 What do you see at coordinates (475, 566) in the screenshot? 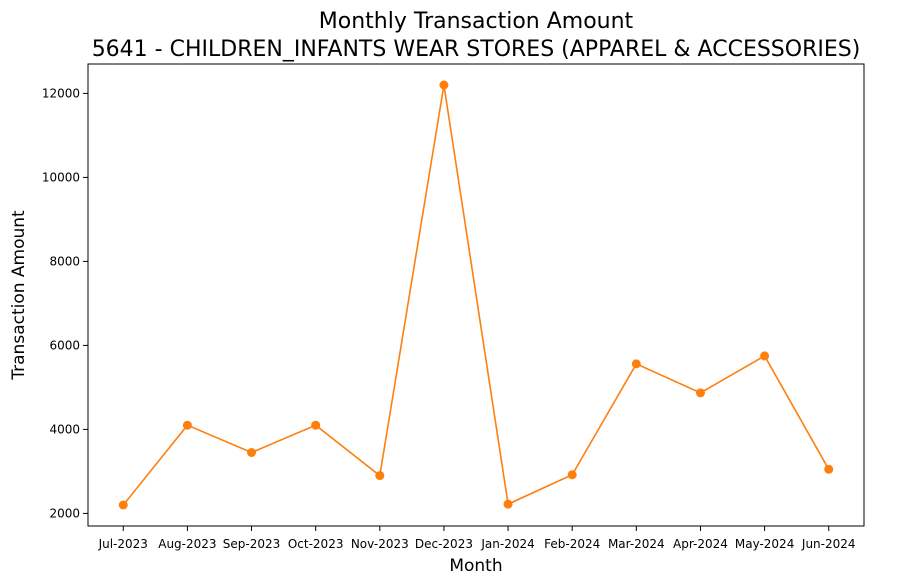
I see `x-axis-label: Month` at bounding box center [475, 566].